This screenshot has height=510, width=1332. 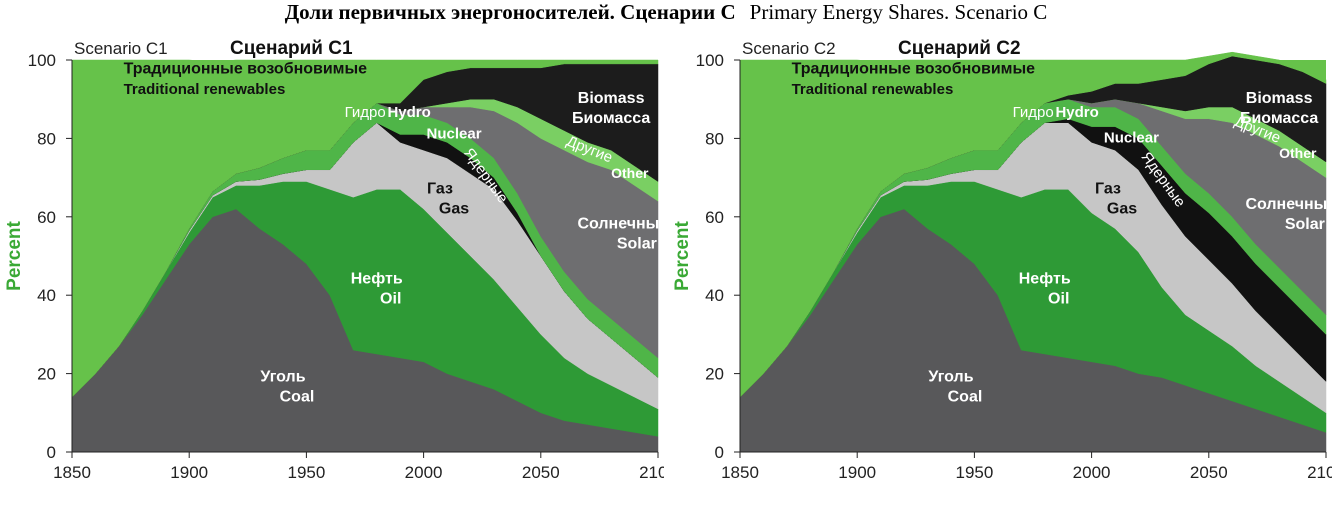 What do you see at coordinates (121, 48) in the screenshot?
I see `scenario-label: Scenario C1` at bounding box center [121, 48].